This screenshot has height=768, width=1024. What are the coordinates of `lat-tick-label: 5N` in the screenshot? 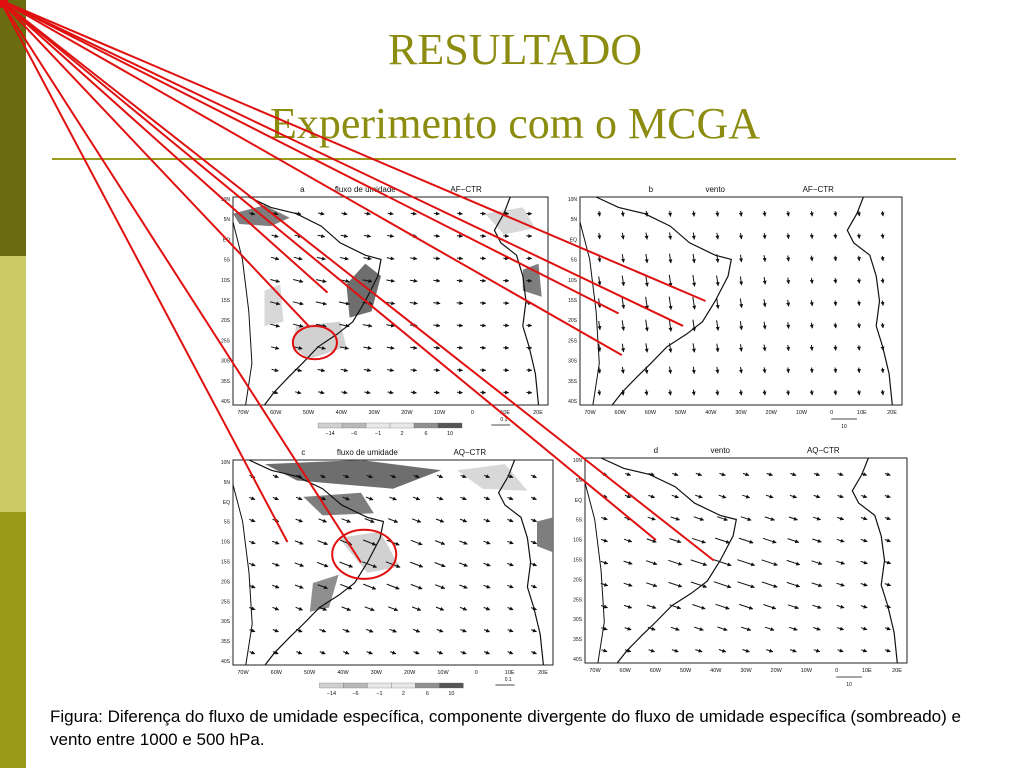 It's located at (227, 483).